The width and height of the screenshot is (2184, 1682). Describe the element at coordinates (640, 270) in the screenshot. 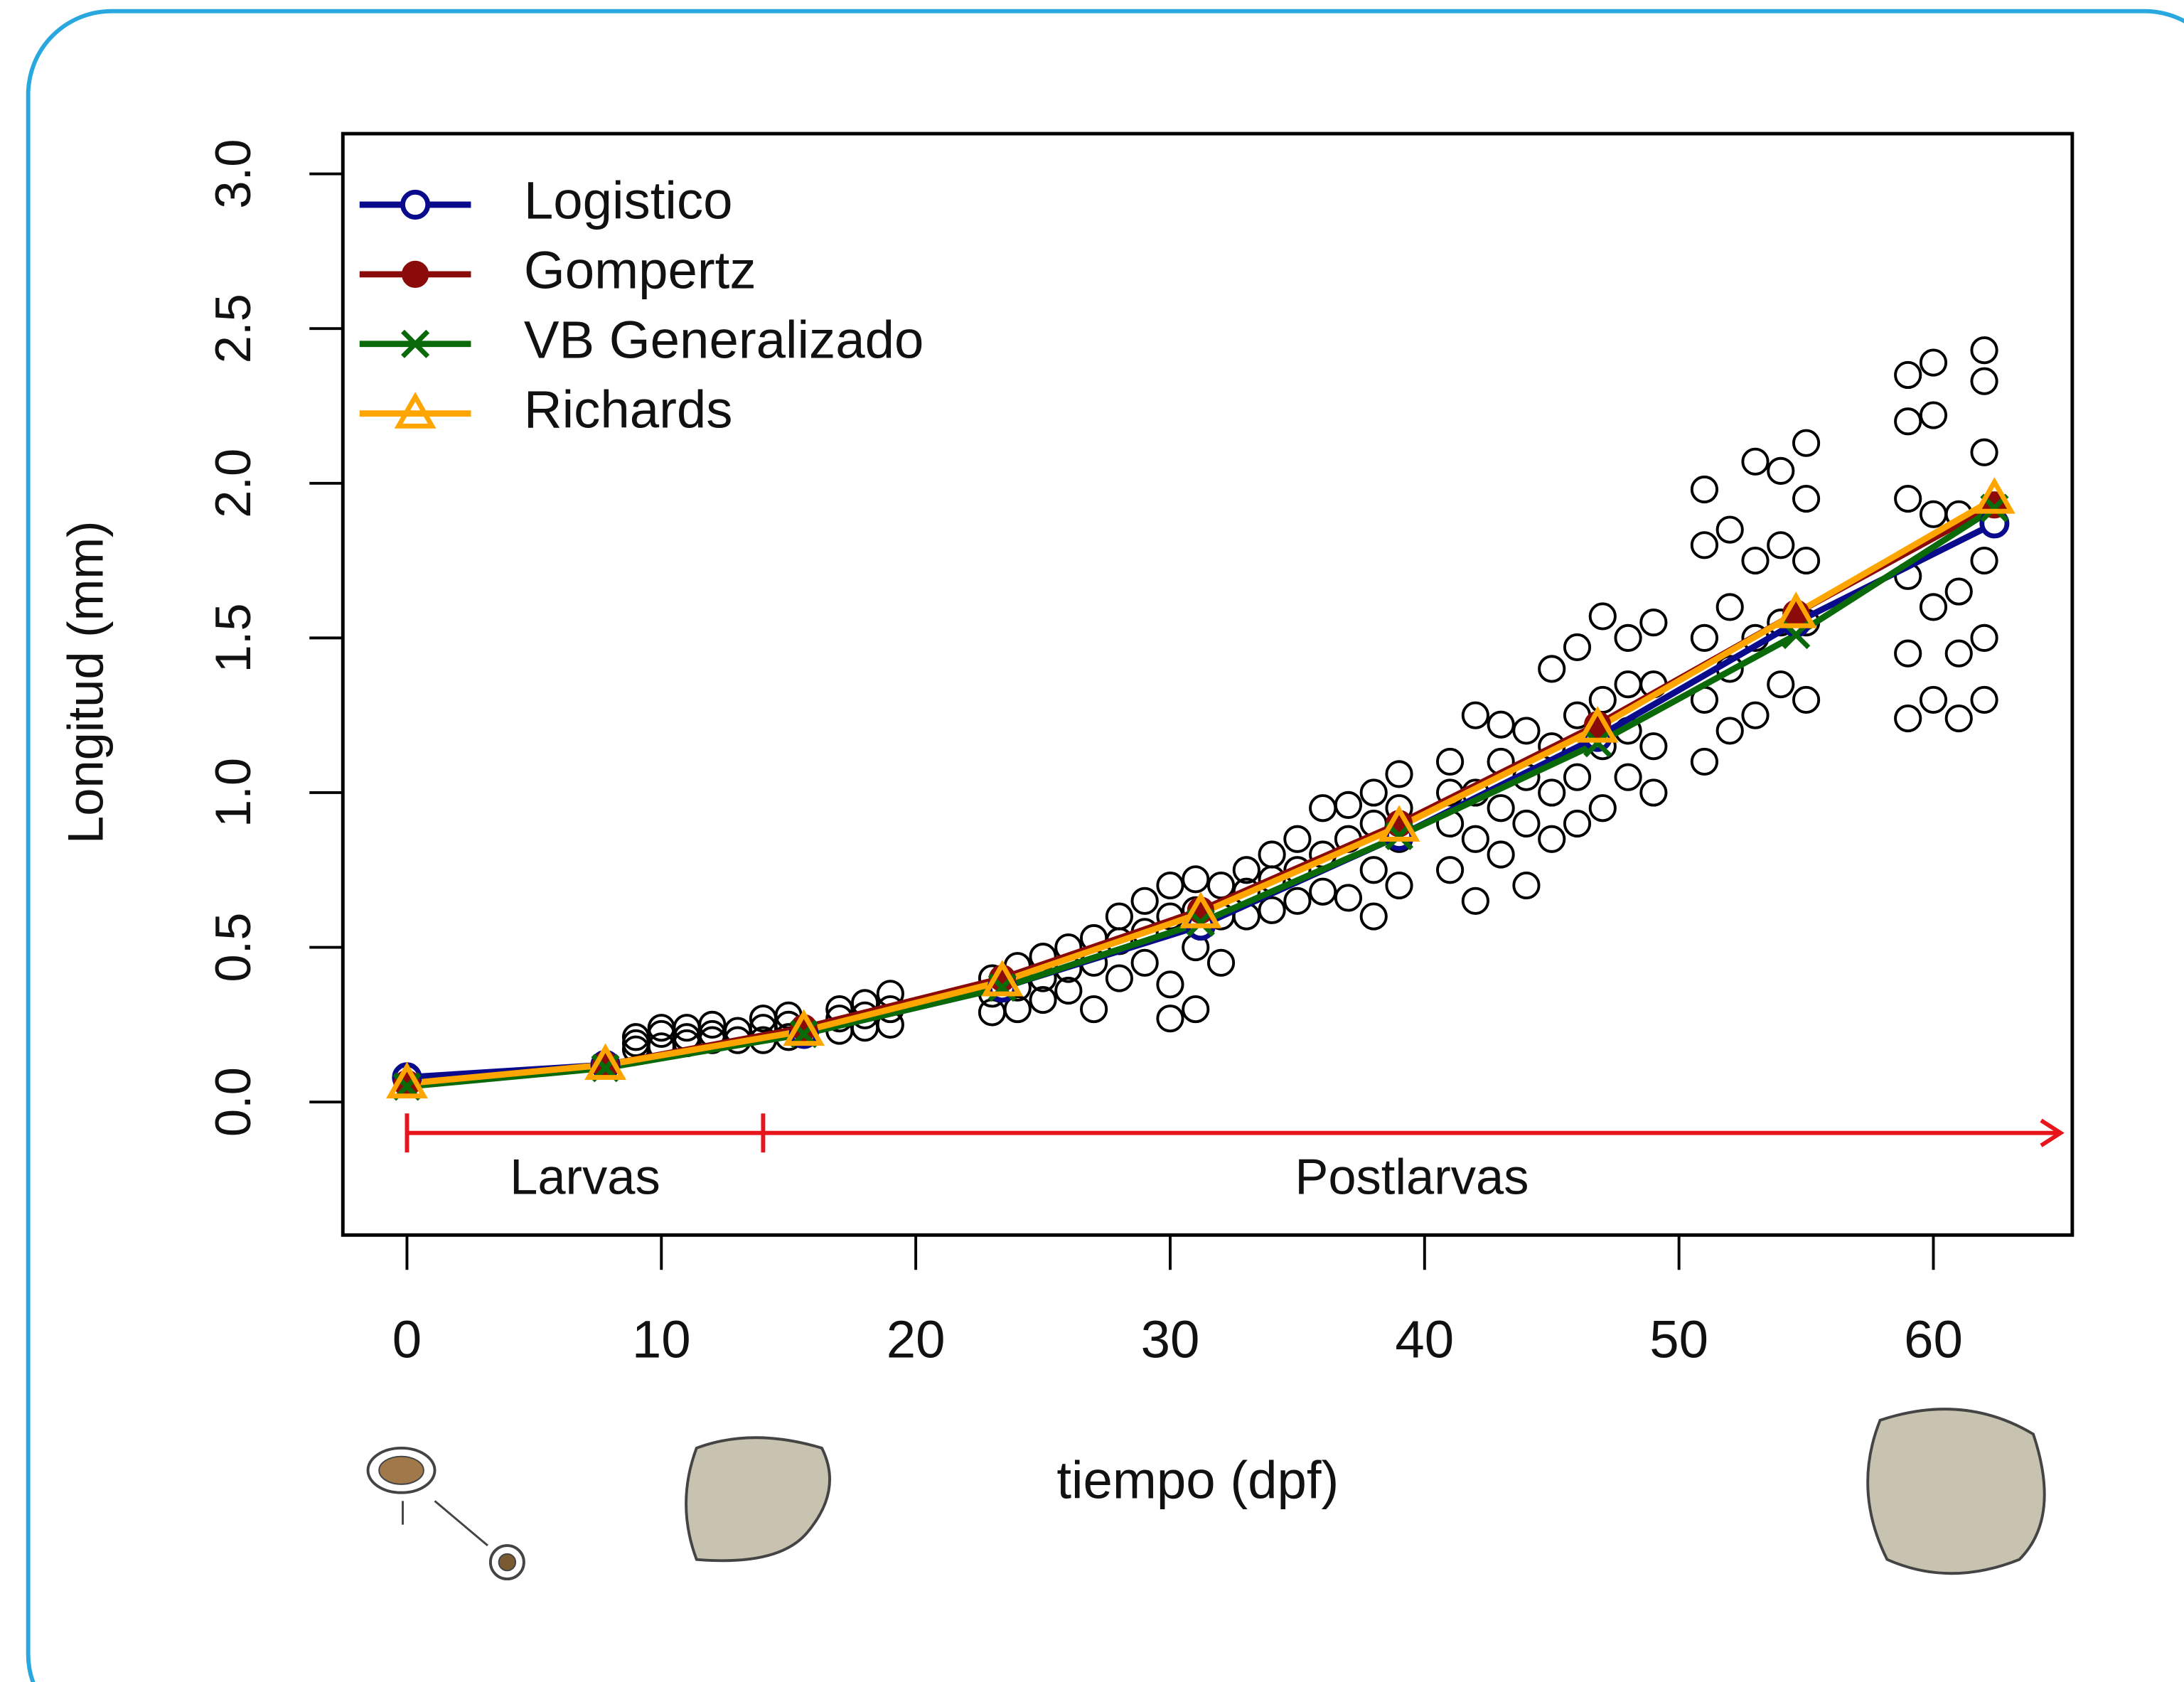

I see `legend-label: Gompertz` at that location.